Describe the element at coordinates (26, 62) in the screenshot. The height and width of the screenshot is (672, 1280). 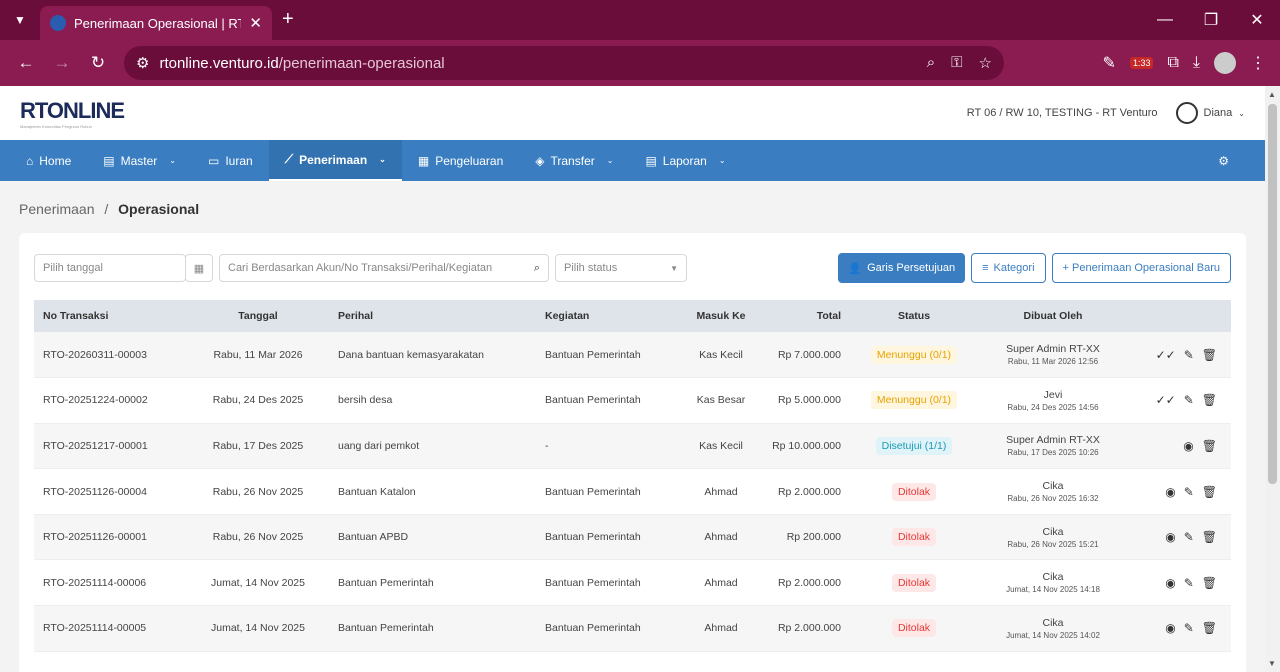
I see `back-icon: ←` at that location.